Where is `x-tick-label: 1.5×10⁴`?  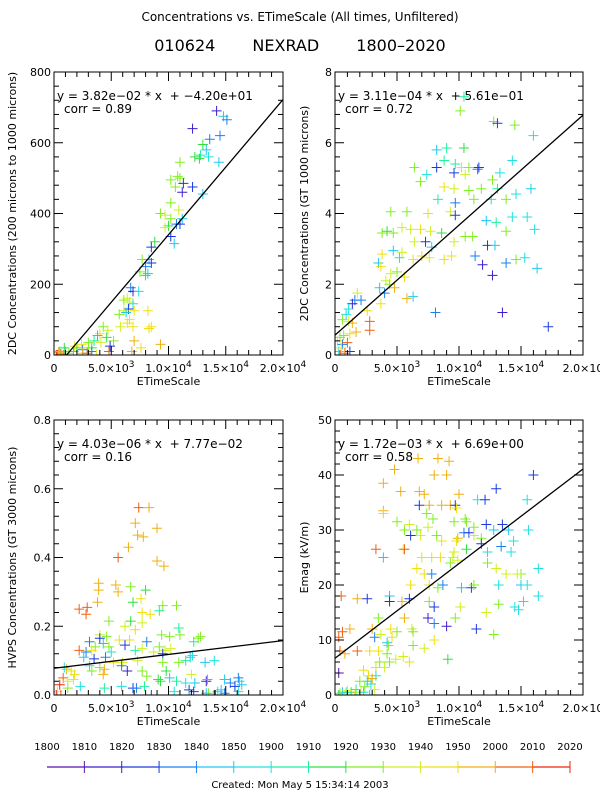 x-tick-label: 1.5×10⁴ is located at coordinates (226, 707).